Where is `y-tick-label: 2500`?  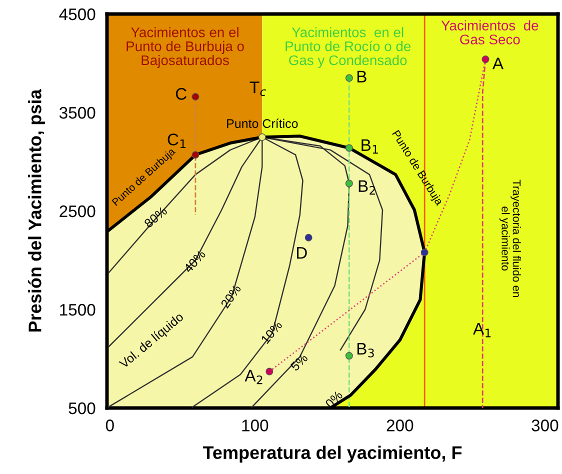 y-tick-label: 2500 is located at coordinates (78, 211).